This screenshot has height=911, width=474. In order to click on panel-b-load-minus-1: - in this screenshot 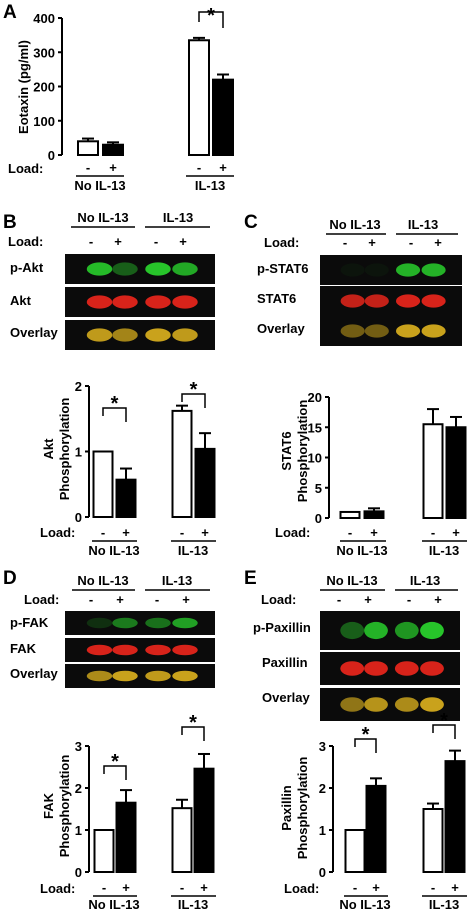, I will do `click(91, 241)`.